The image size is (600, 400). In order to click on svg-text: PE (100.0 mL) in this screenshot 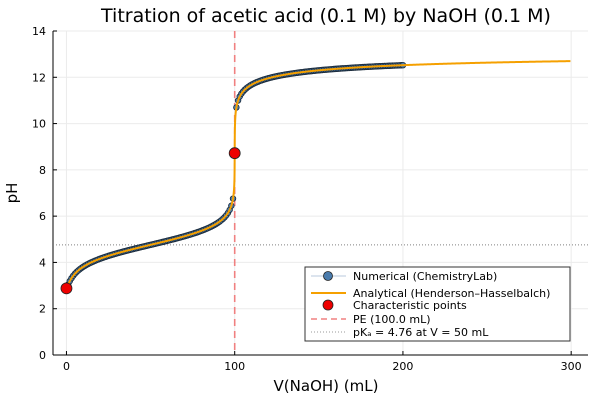, I will do `click(392, 319)`.